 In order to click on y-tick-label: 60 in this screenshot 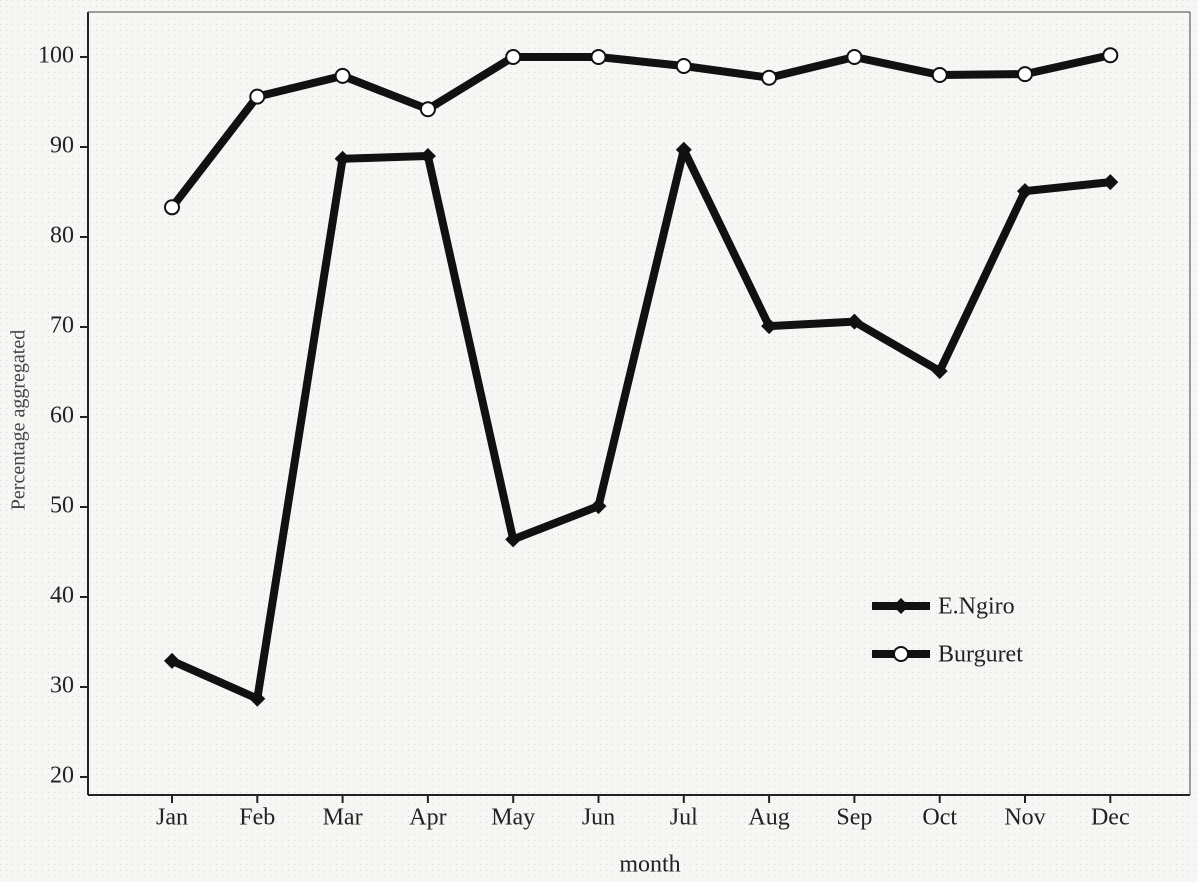, I will do `click(62, 416)`.